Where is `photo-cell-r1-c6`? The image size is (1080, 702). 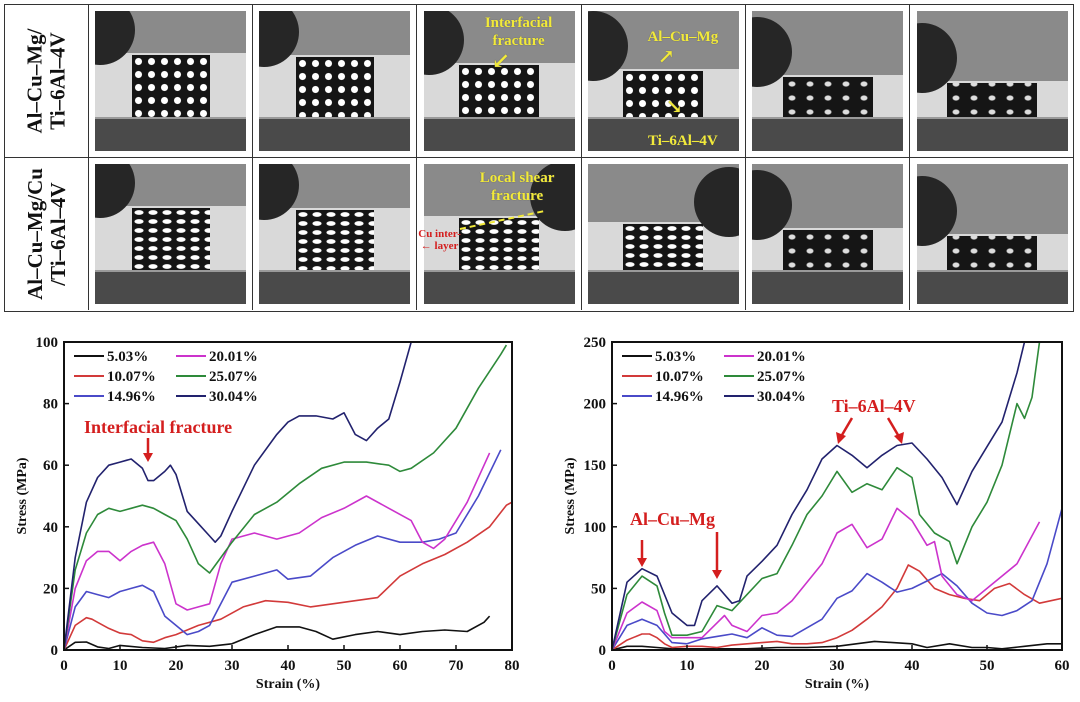
photo-cell-r1-c6 is located at coordinates (993, 81).